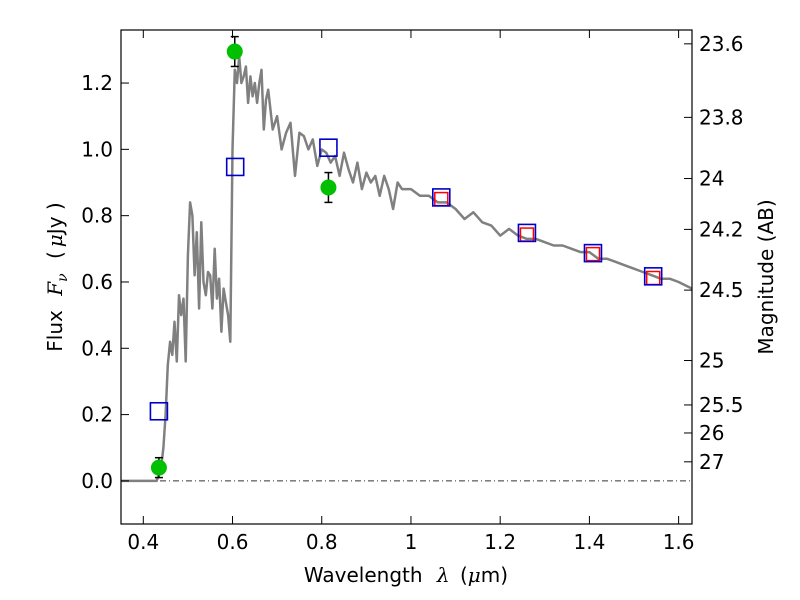 The image size is (800, 600). I want to click on y-tick-label: 0.2, so click(97, 415).